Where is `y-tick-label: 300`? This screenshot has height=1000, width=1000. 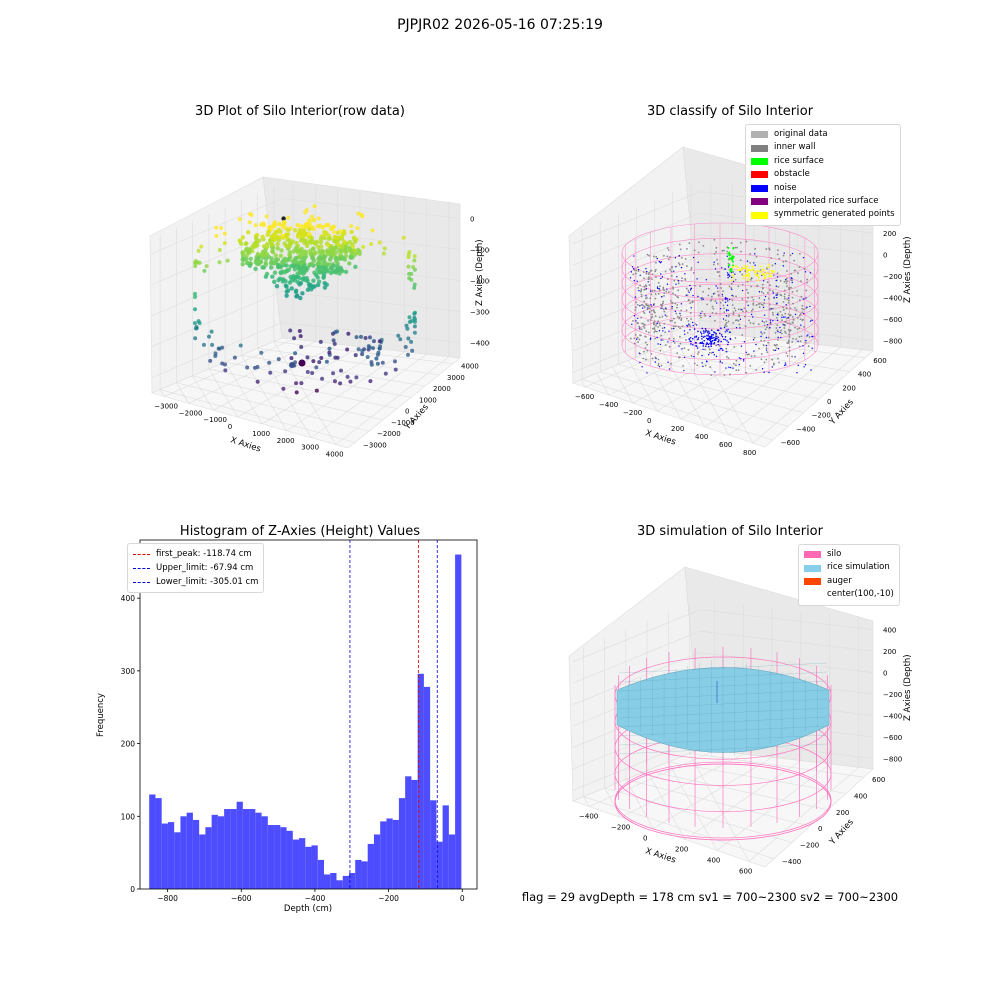 y-tick-label: 300 is located at coordinates (128, 671).